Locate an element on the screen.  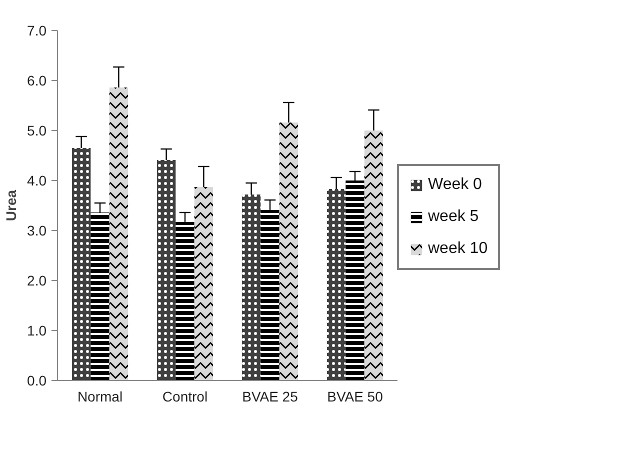
y-tick-label: 6.0 is located at coordinates (37, 80).